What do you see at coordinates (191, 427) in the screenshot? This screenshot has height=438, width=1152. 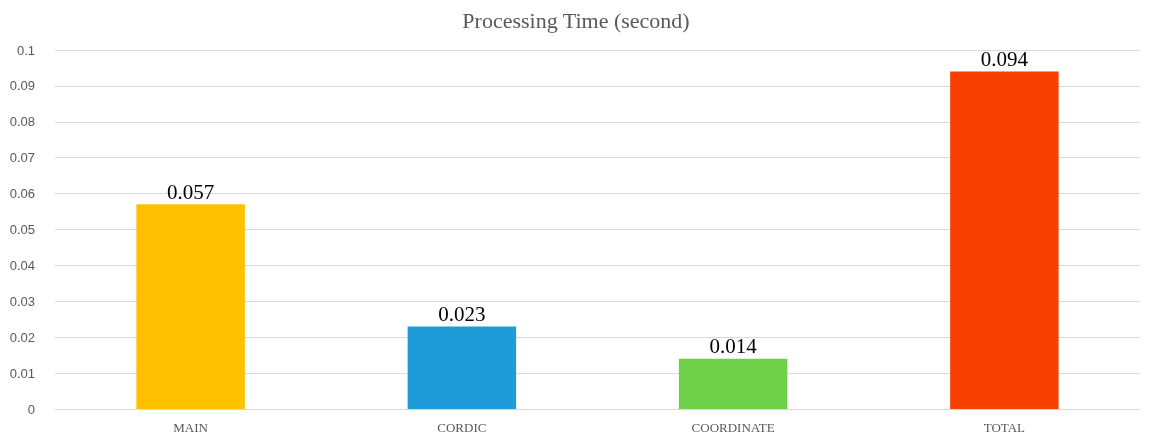 I see `x-tick-label: MAIN` at bounding box center [191, 427].